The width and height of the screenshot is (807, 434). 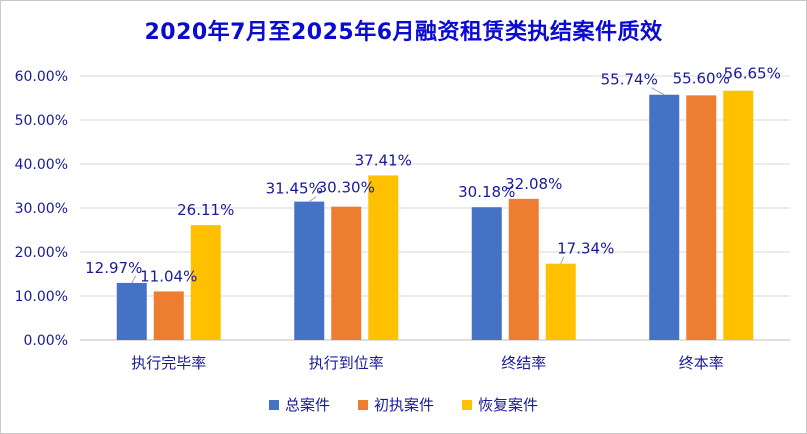 I want to click on y-tick-label: 10.00%, so click(x=41, y=297).